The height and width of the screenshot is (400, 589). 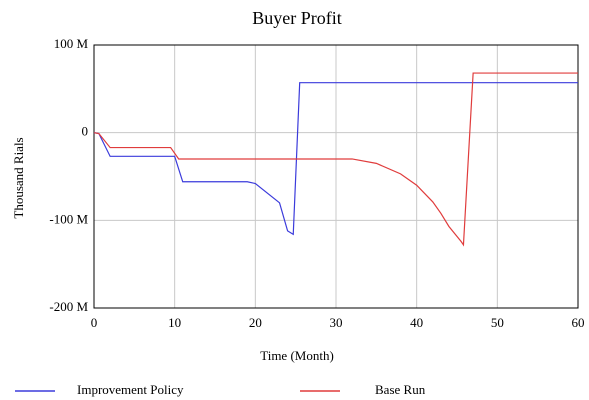 What do you see at coordinates (94, 322) in the screenshot?
I see `x-tick-label: 0` at bounding box center [94, 322].